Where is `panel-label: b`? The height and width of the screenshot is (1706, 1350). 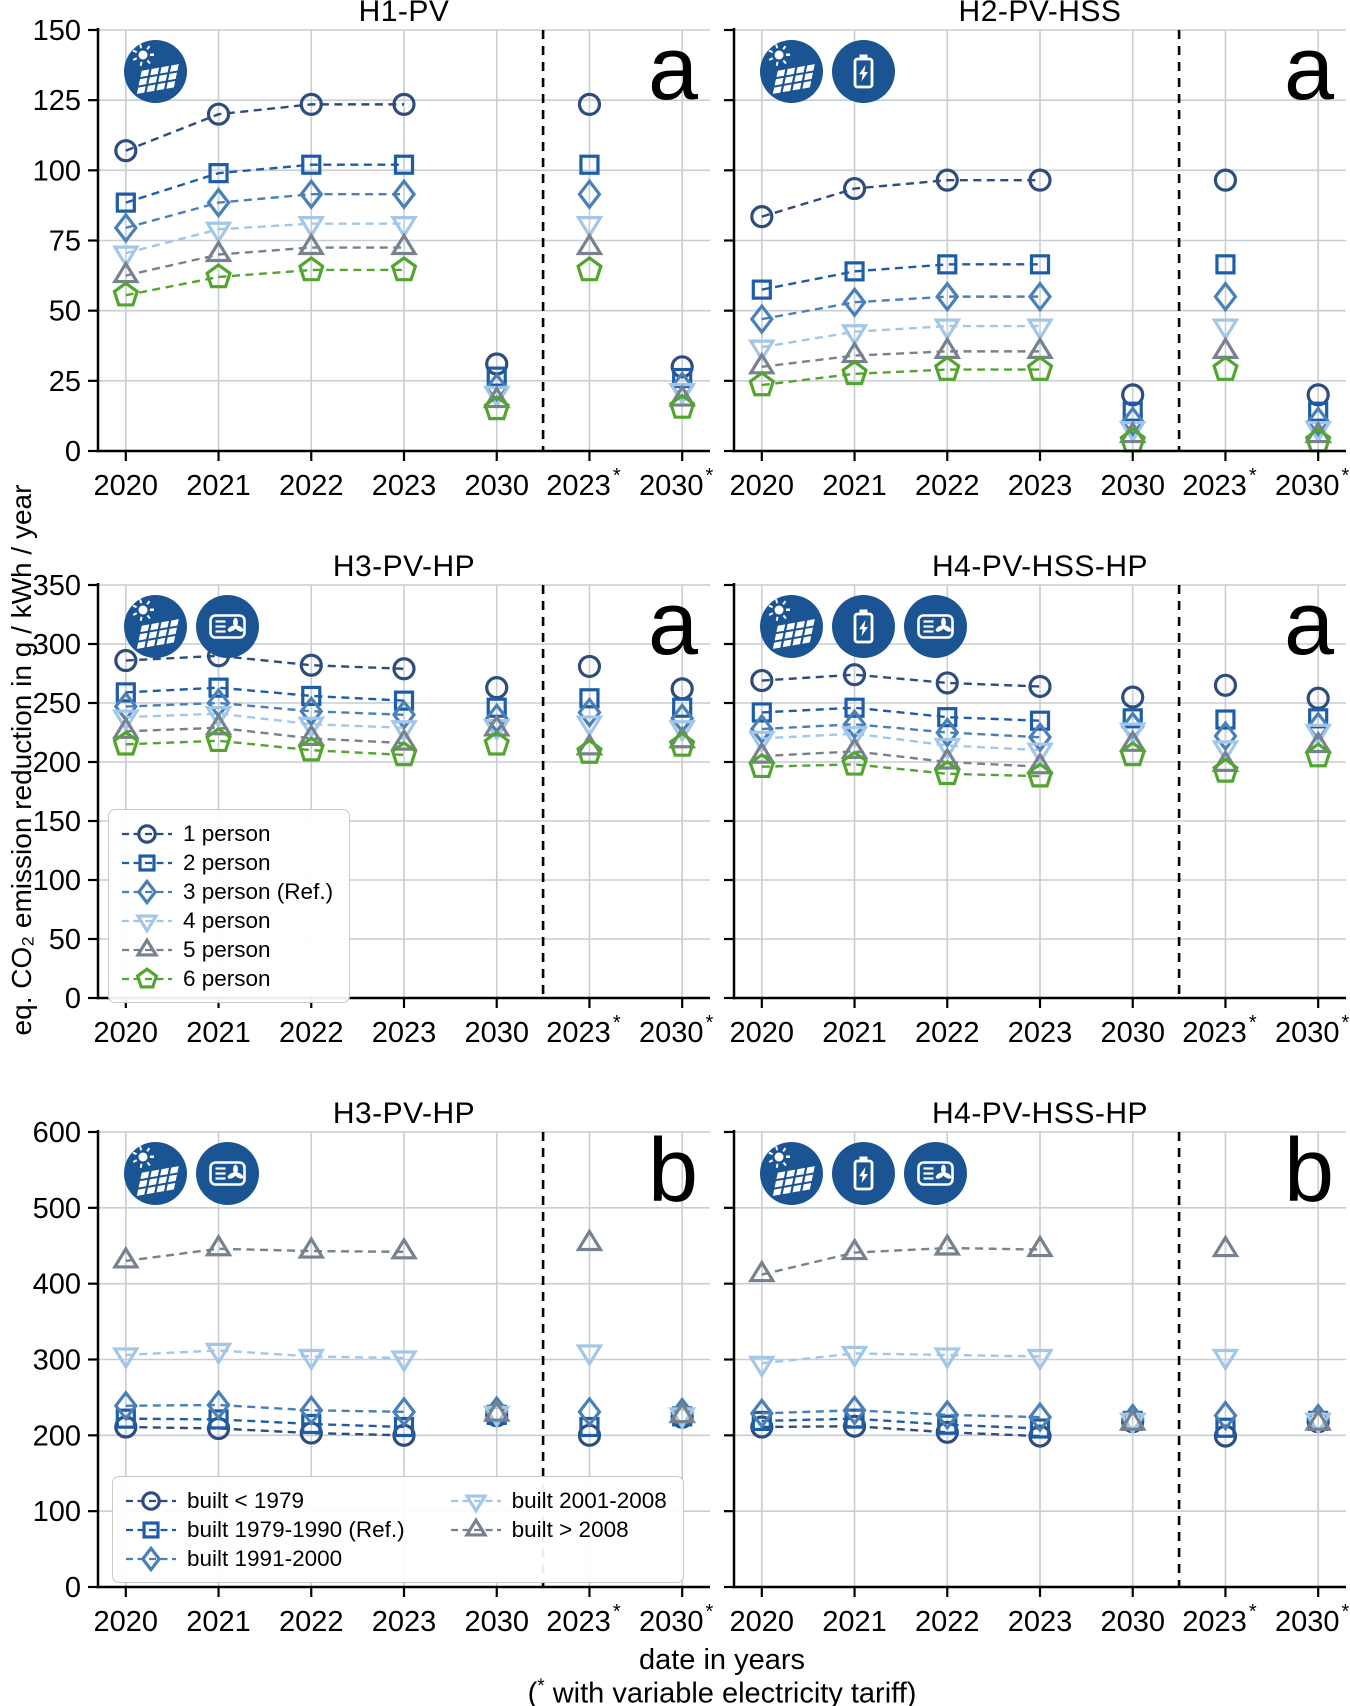
panel-label: b is located at coordinates (672, 1171).